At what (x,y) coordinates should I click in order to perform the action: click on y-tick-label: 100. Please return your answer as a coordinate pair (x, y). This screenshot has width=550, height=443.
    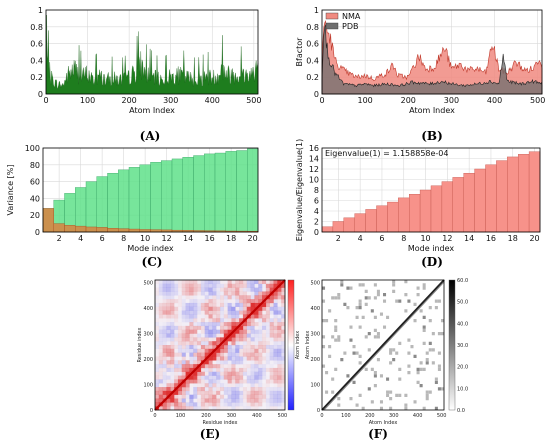
    Looking at the image, I should click on (148, 386).